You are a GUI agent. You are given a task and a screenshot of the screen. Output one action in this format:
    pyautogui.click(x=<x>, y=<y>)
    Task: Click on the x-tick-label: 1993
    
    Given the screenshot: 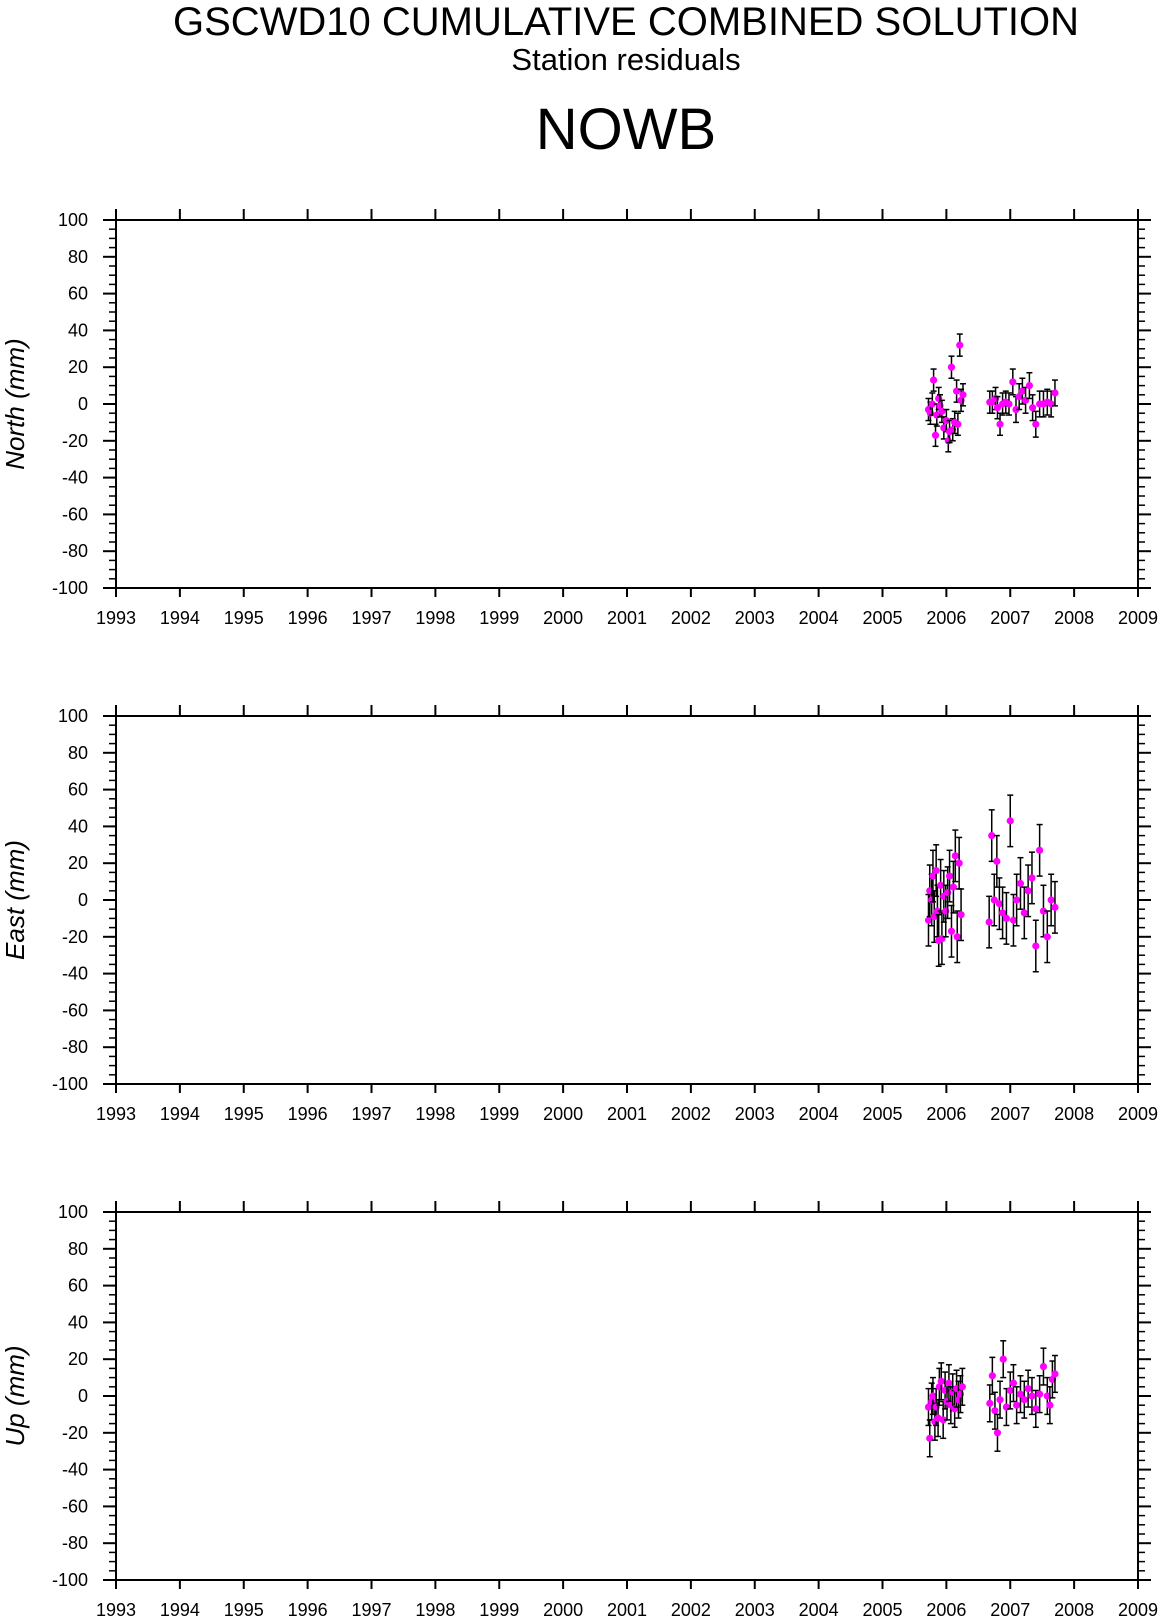 What is the action you would take?
    pyautogui.click(x=116, y=1610)
    